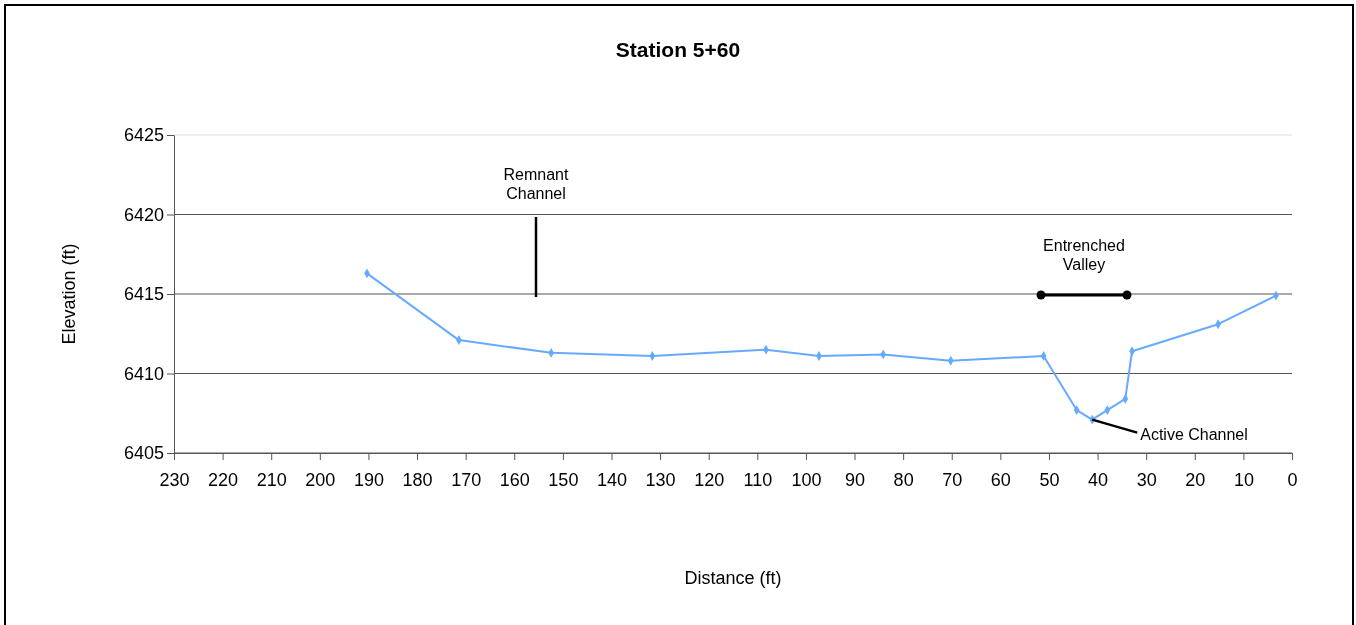 The image size is (1356, 625). I want to click on x-tick-label: 210, so click(271, 480).